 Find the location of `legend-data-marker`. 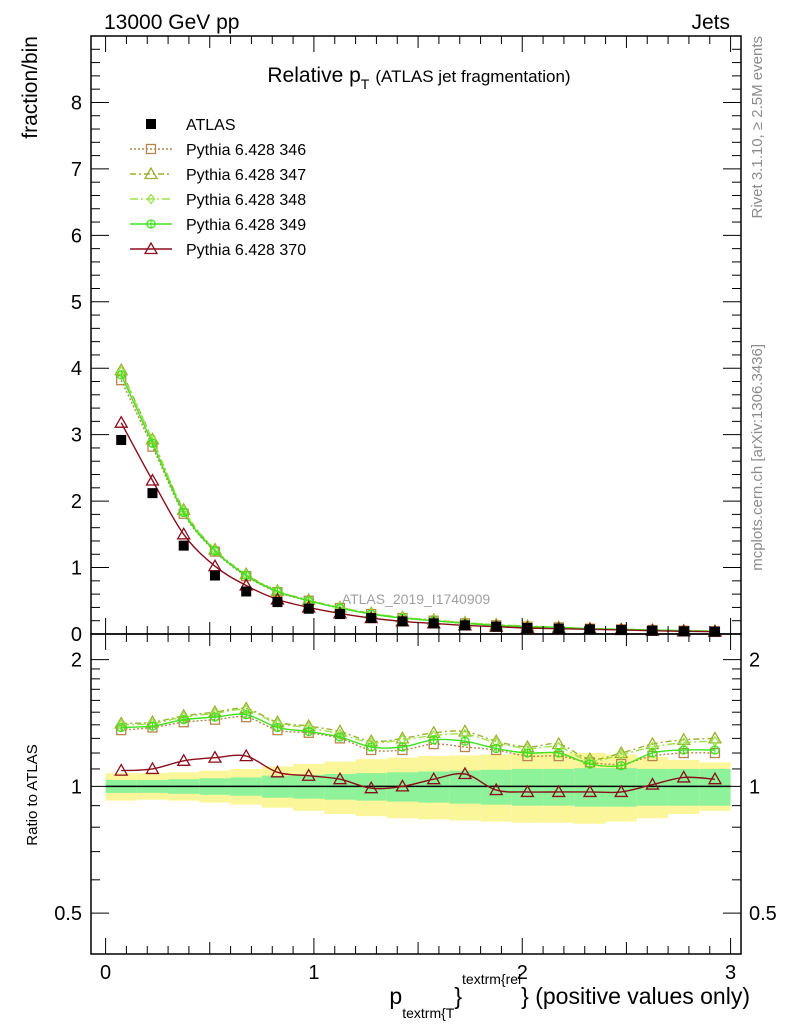

legend-data-marker is located at coordinates (151, 124).